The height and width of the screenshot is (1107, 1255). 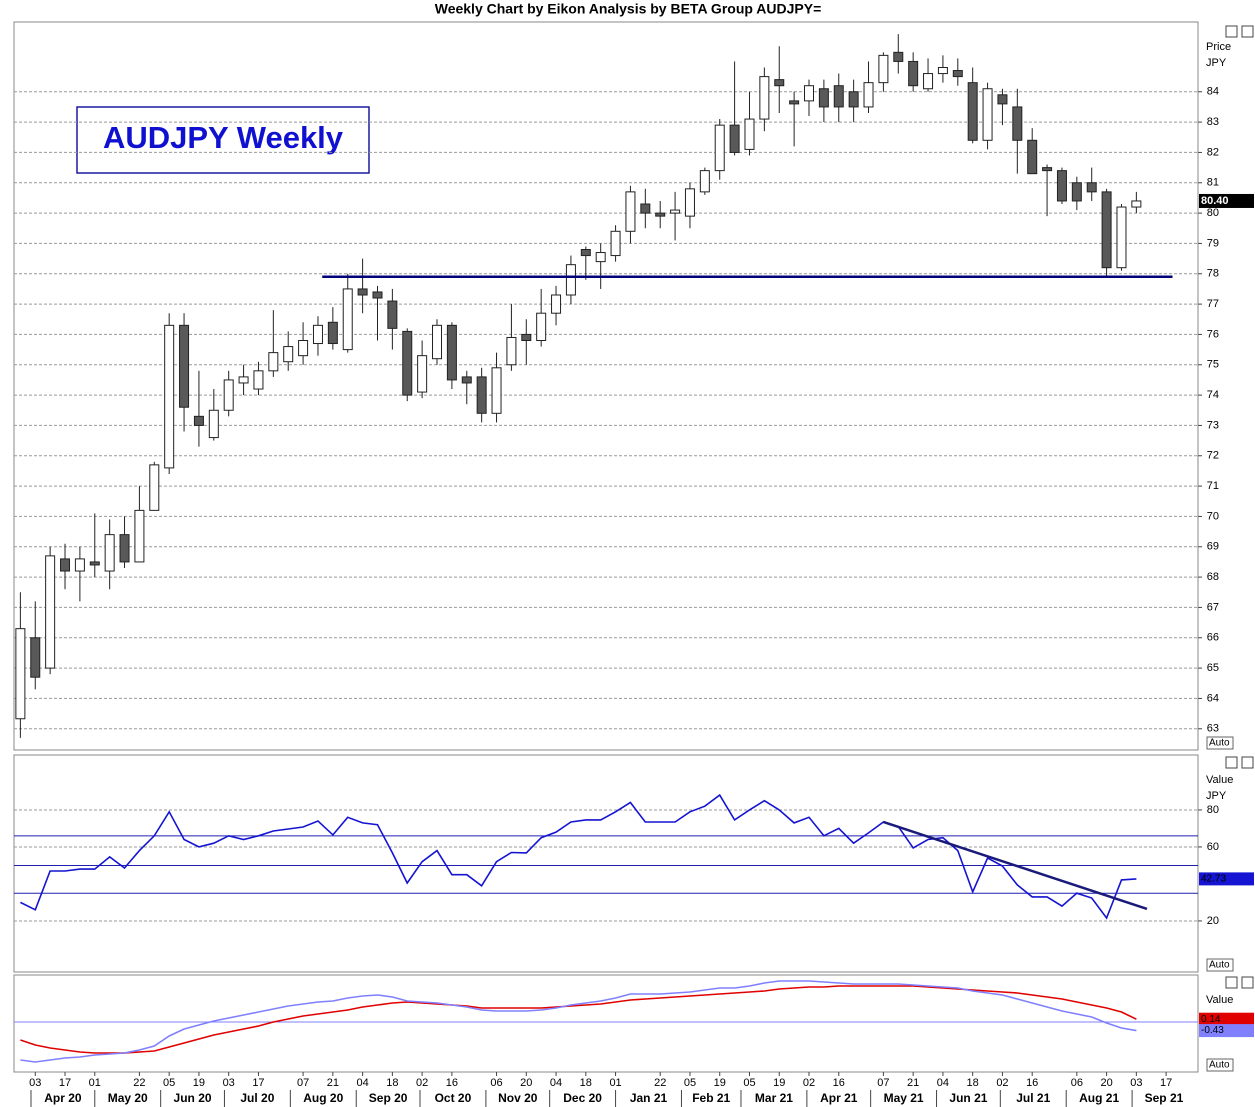 I want to click on month-label: Oct 20, so click(x=453, y=1098).